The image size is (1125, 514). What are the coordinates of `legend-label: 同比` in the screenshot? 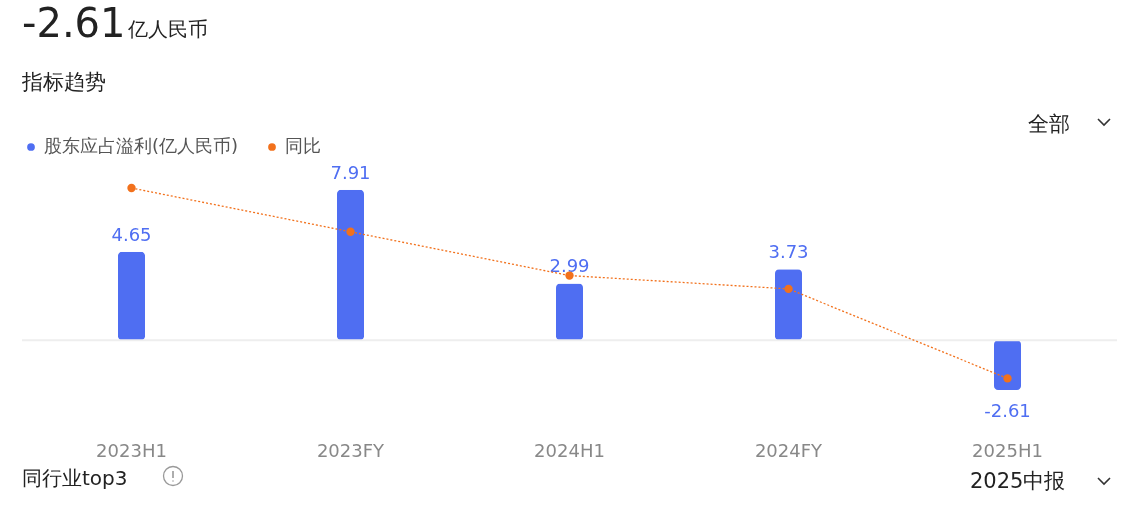 It's located at (303, 145).